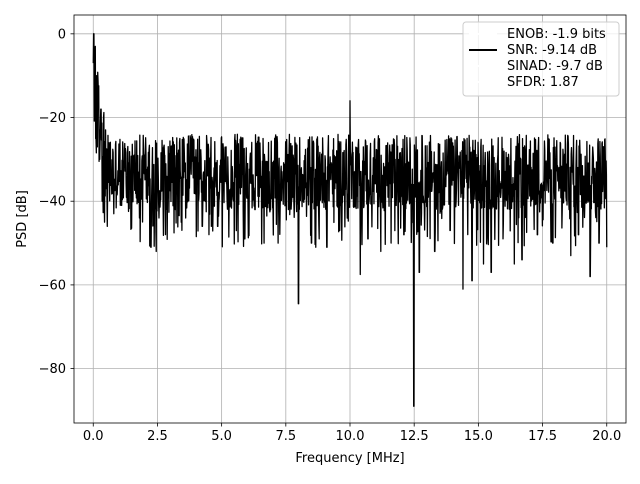  What do you see at coordinates (52, 118) in the screenshot?
I see `y-tick-label: −20` at bounding box center [52, 118].